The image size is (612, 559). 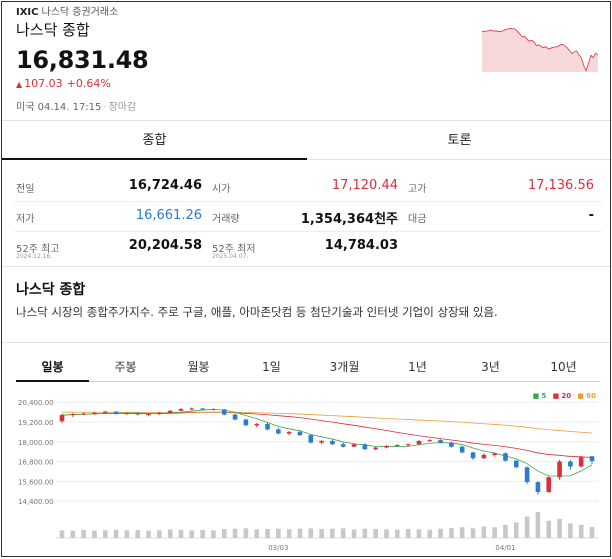 What do you see at coordinates (308, 187) in the screenshot?
I see `stats-row: 전일 16,724.46 시가 17,120.44 고가 17,136.56` at bounding box center [308, 187].